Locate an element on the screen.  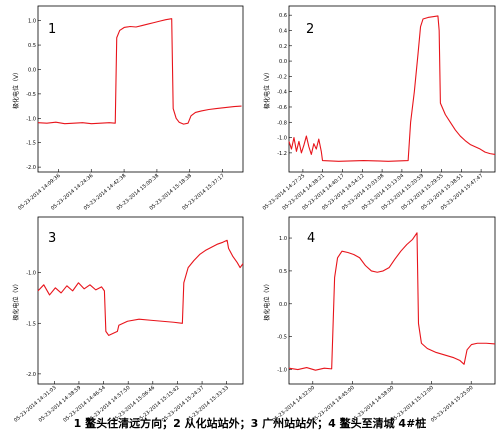
y-tick-label: -1.2 is located at coordinates (282, 154).